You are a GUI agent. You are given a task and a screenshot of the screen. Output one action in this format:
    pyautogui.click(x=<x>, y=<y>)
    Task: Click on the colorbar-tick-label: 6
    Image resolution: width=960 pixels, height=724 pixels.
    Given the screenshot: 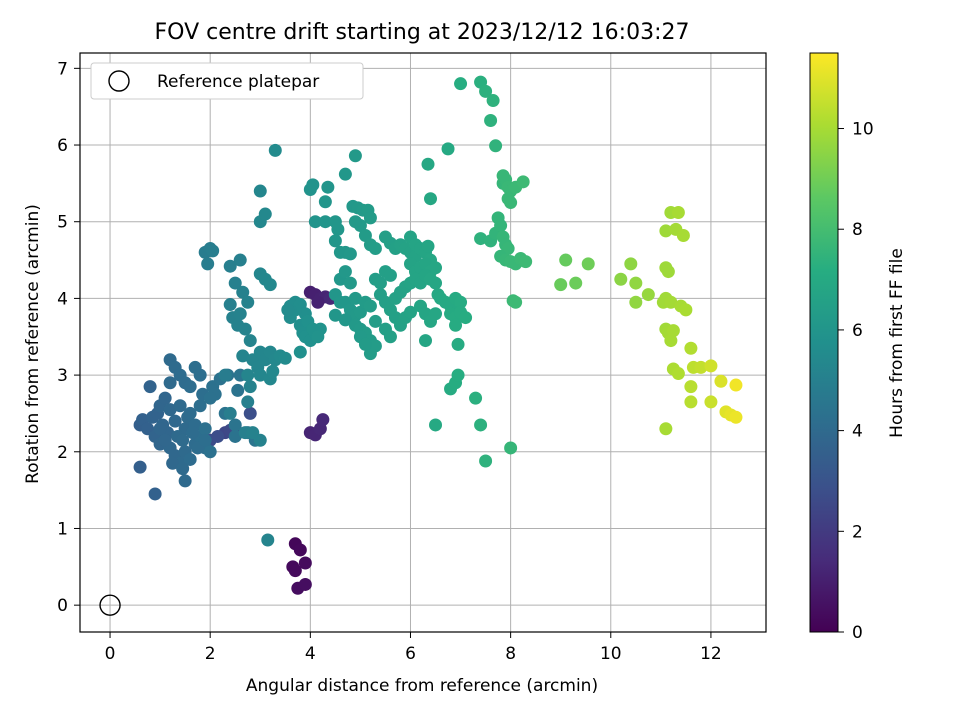 What is the action you would take?
    pyautogui.click(x=857, y=331)
    